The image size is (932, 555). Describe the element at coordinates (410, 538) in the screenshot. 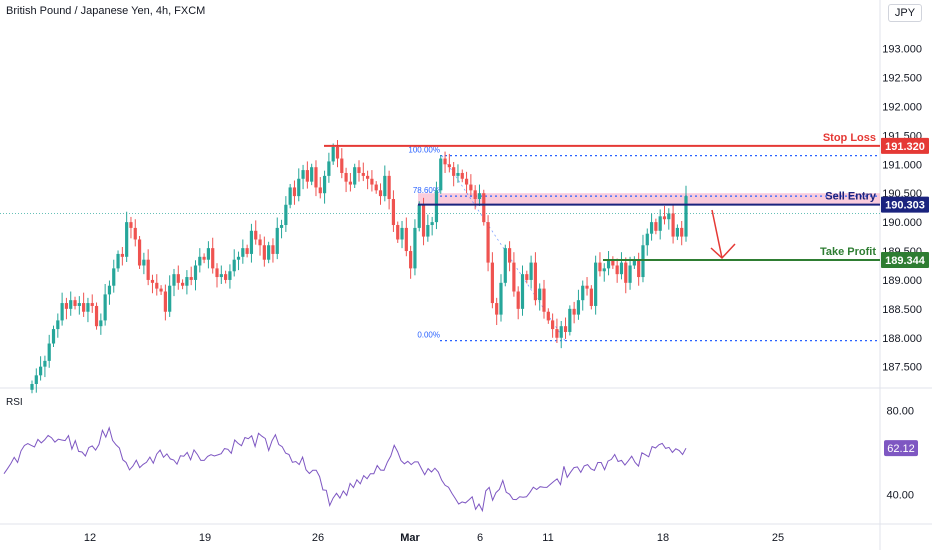

I see `time-tick-label: Mar` at that location.